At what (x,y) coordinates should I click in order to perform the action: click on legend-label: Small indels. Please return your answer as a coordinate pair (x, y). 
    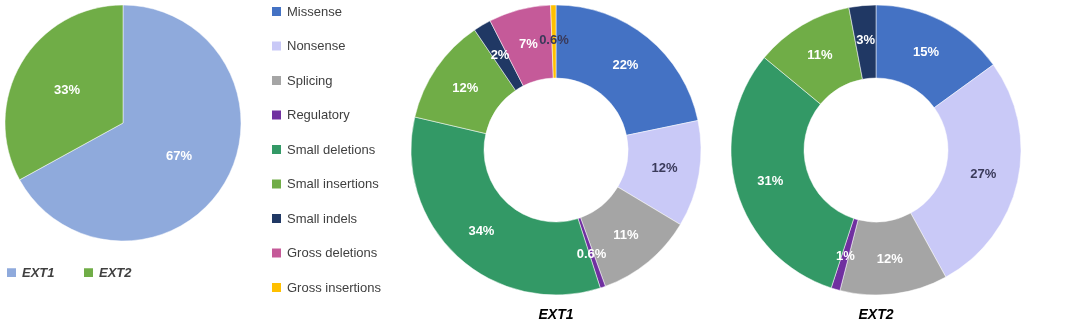
    Looking at the image, I should click on (322, 218).